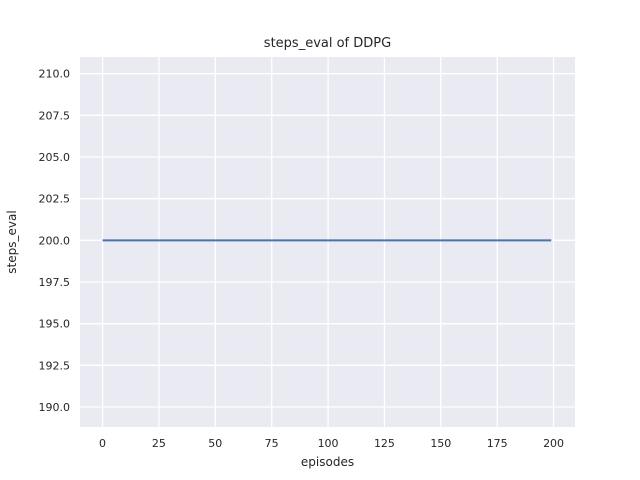 The height and width of the screenshot is (480, 640). I want to click on x-tick-label: 150, so click(440, 443).